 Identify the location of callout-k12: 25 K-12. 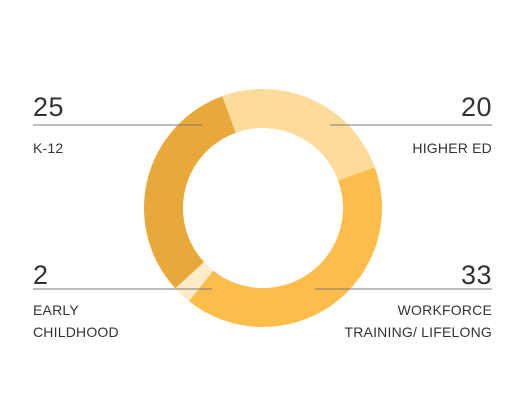
(48, 126).